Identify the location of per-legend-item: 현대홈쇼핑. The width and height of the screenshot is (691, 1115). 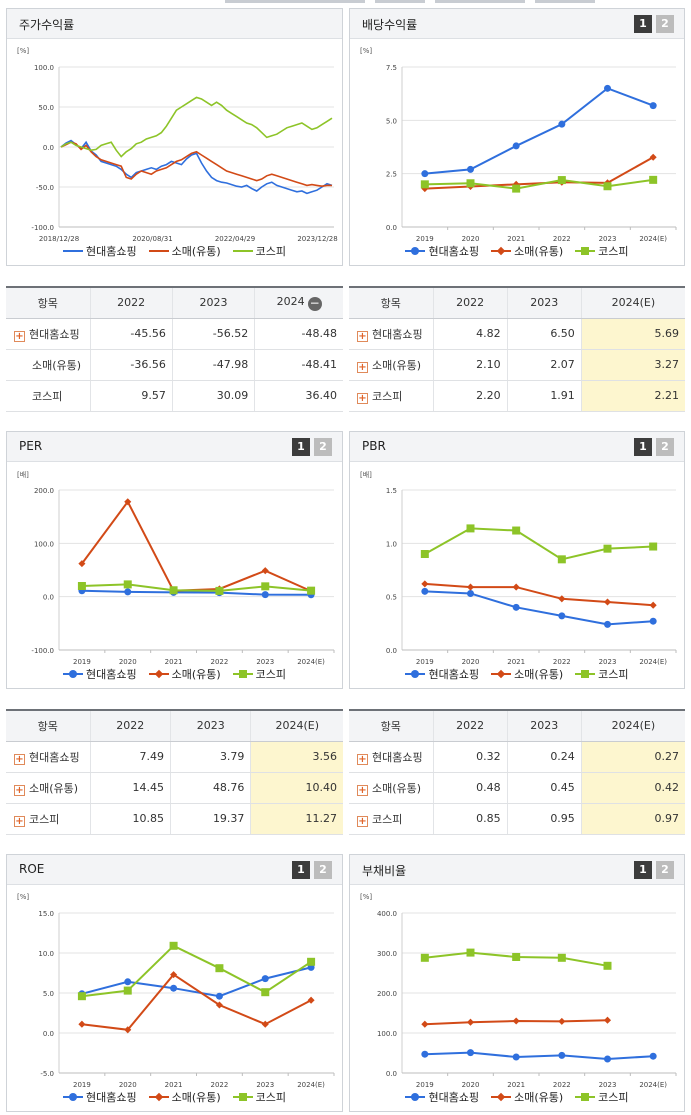
(99, 674).